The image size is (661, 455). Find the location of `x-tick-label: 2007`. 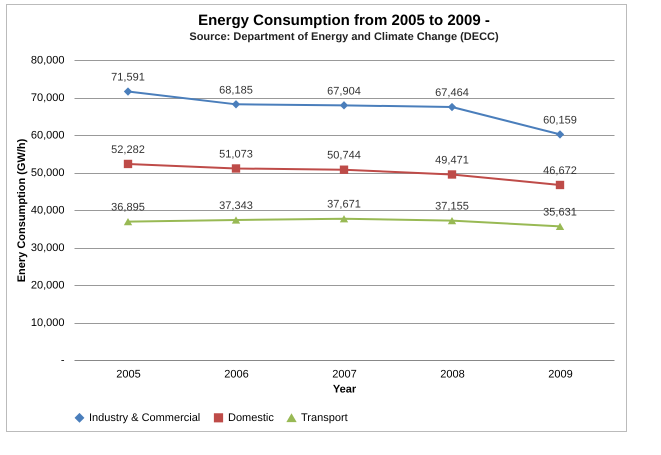

x-tick-label: 2007 is located at coordinates (344, 374).